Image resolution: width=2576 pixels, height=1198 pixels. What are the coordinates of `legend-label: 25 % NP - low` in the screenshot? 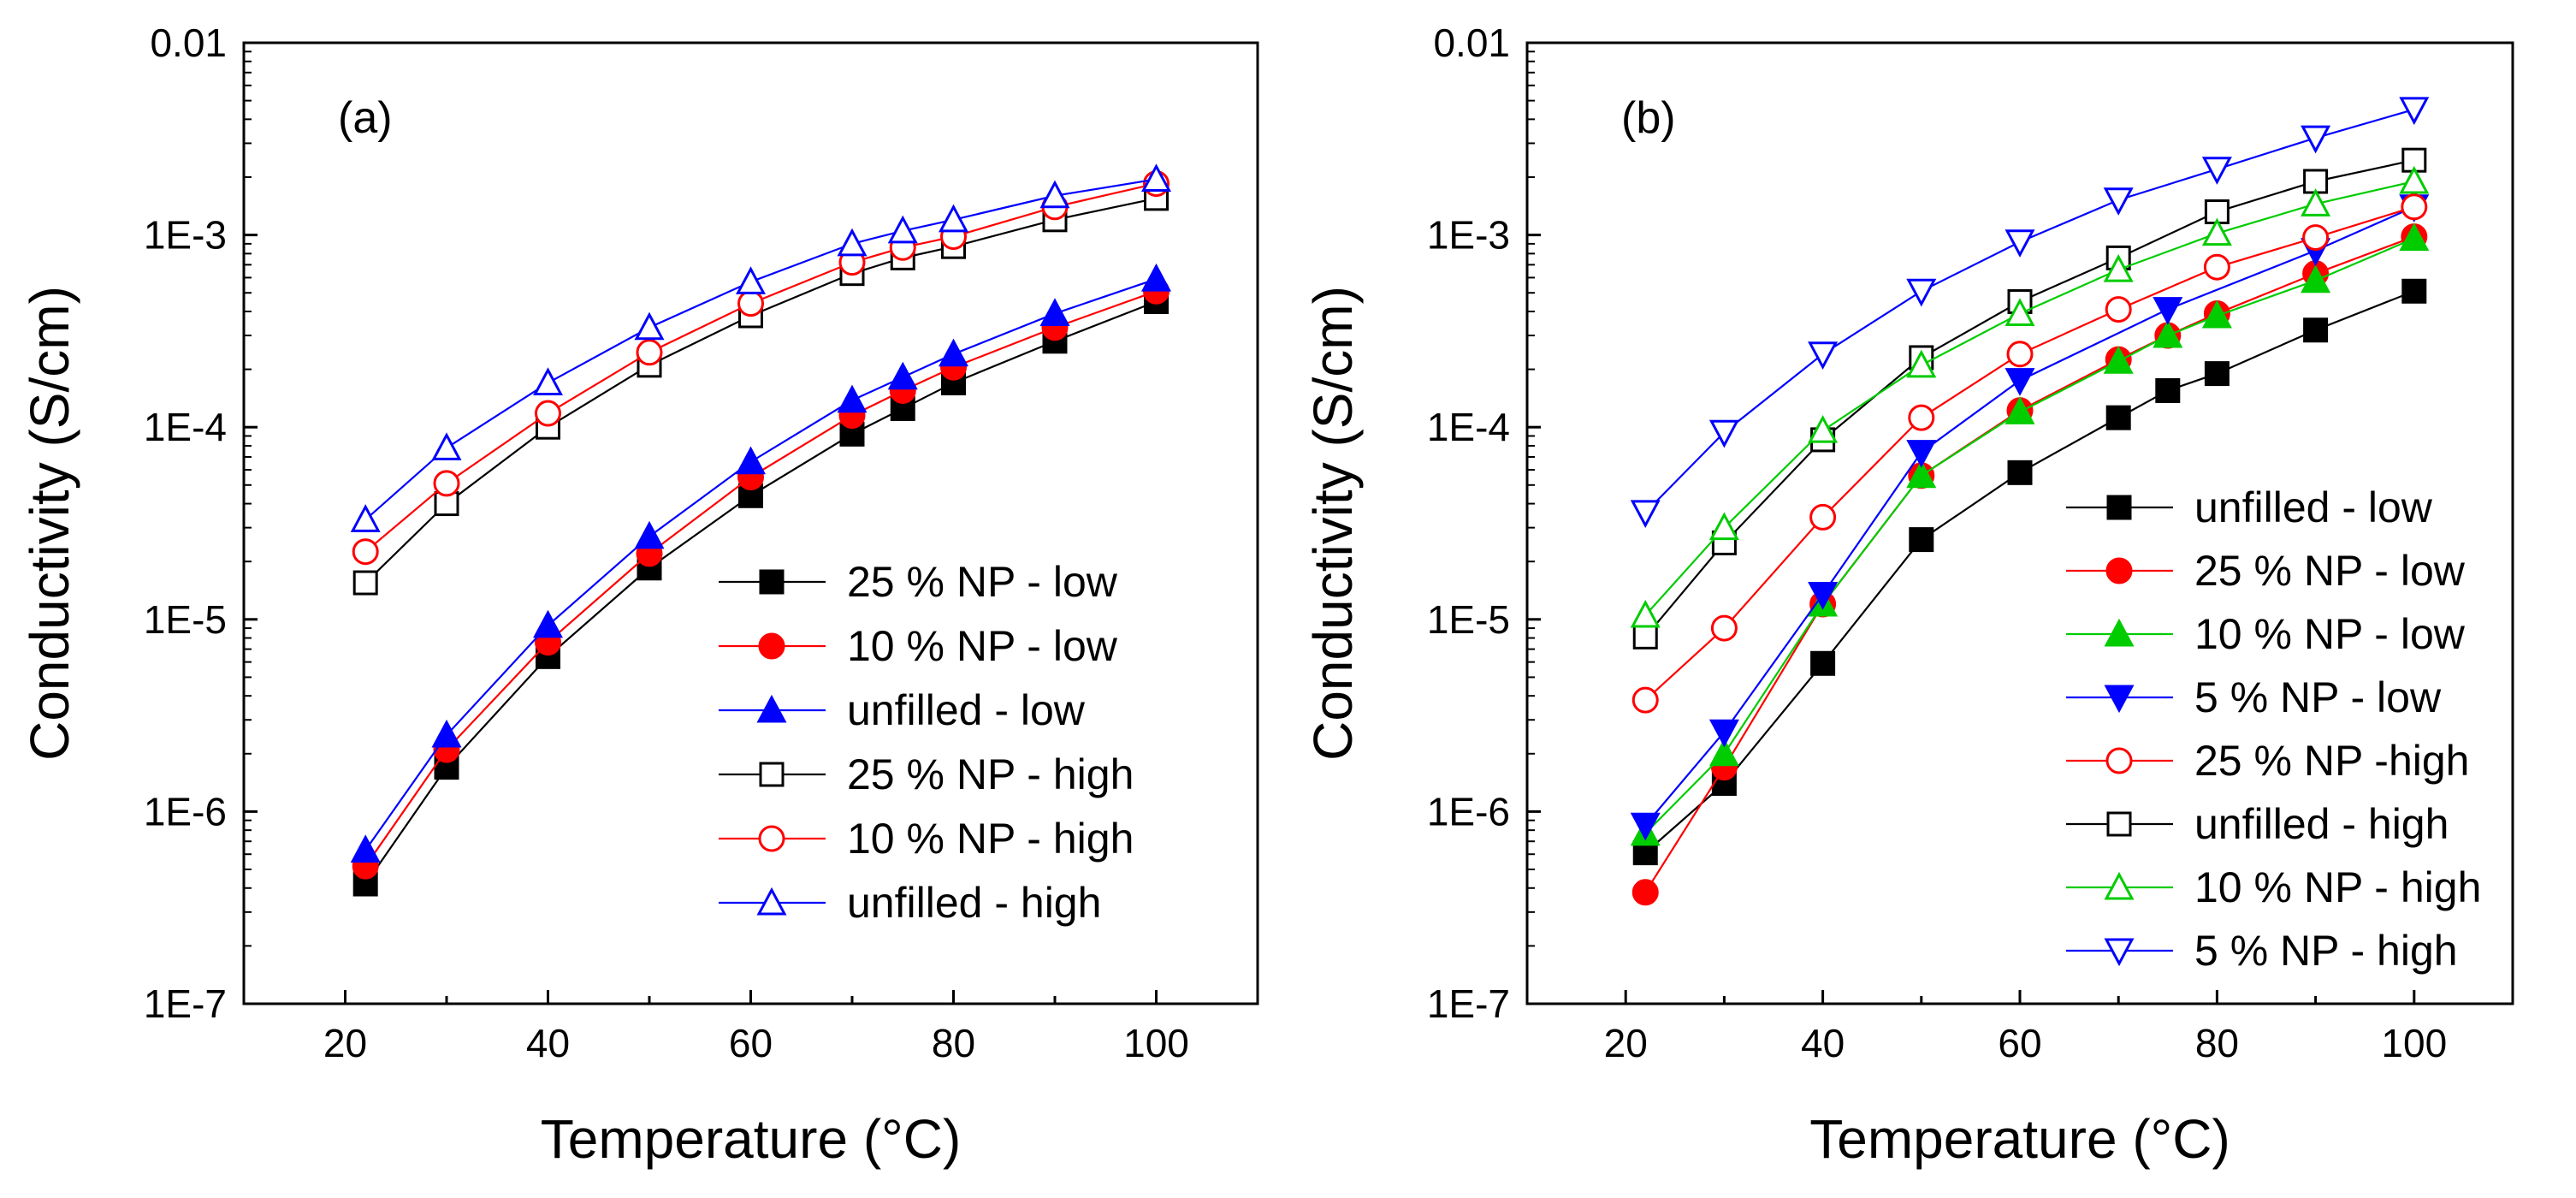 It's located at (982, 582).